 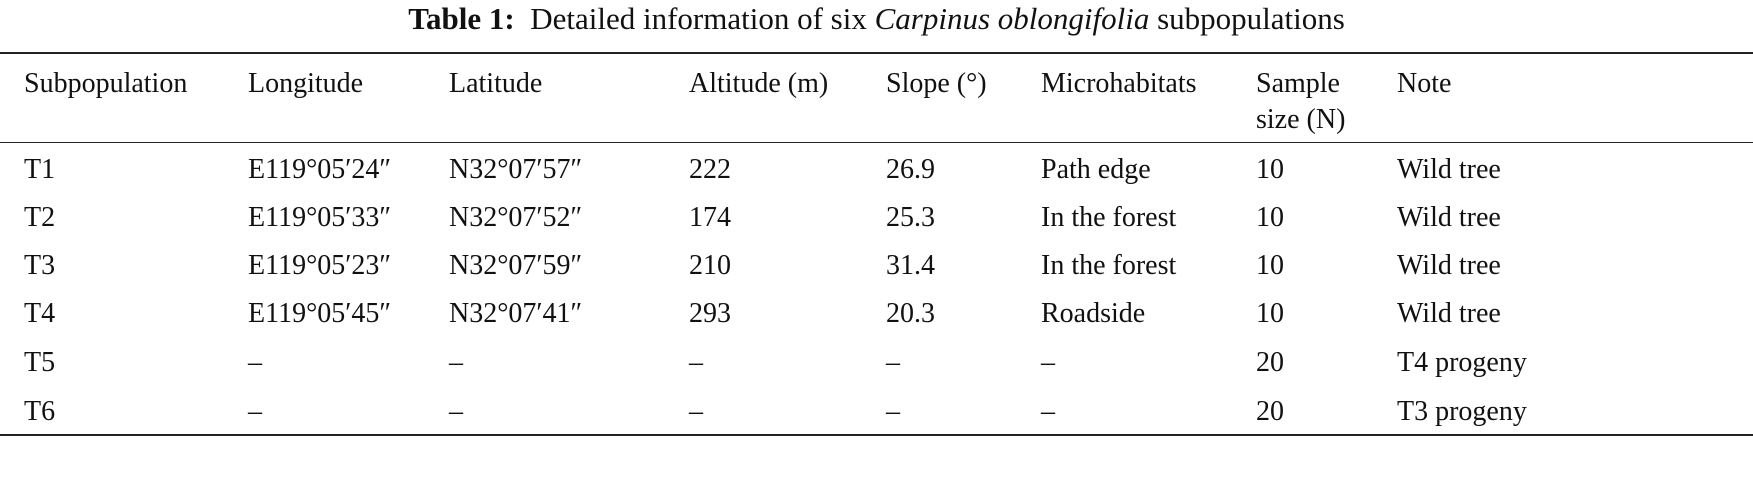 I want to click on column-header-line: Slope (°), so click(x=936, y=83).